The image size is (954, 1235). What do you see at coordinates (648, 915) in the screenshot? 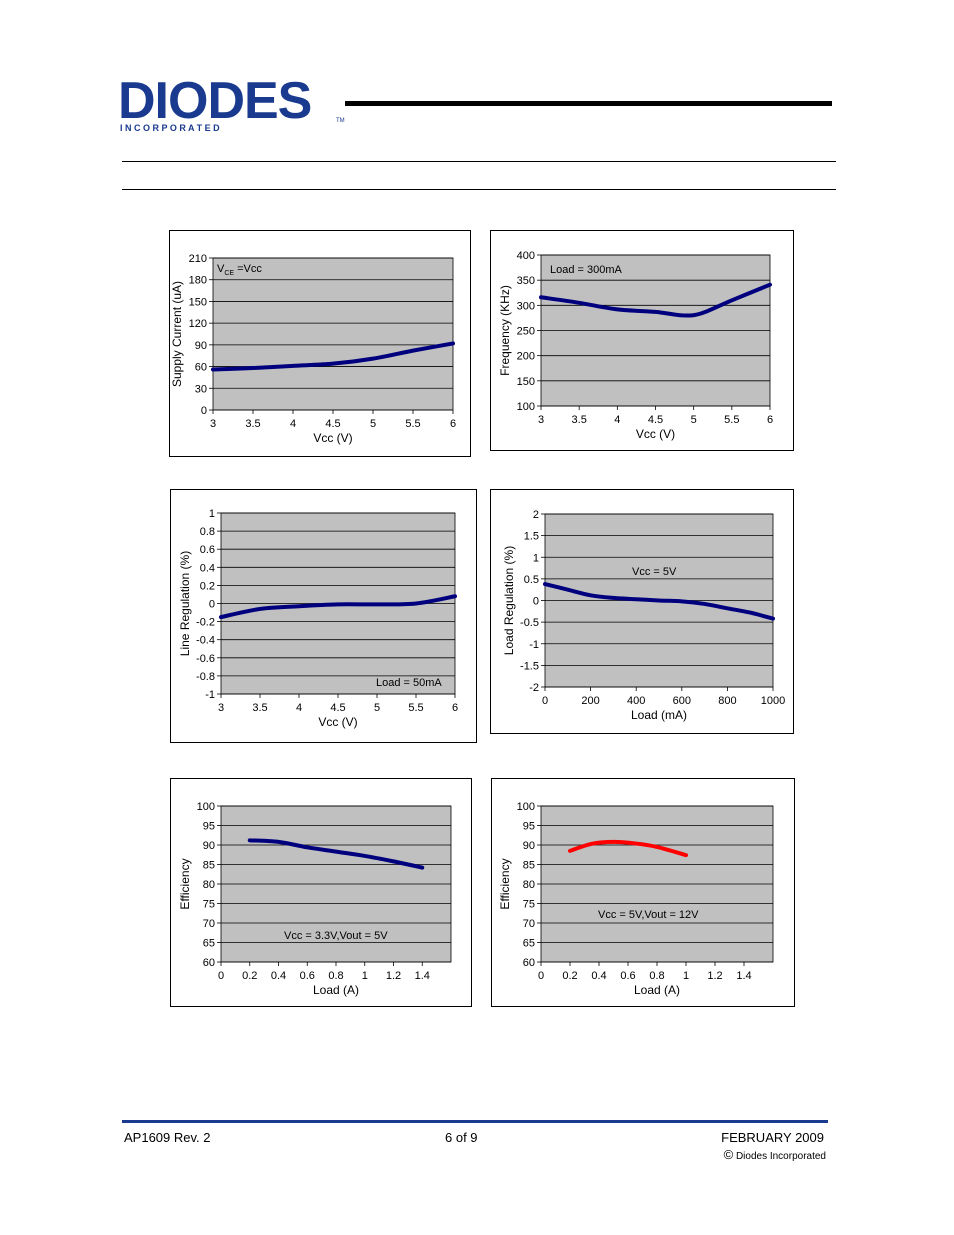
I see `chart-annotation: Vcc = 5V,Vout = 12V` at bounding box center [648, 915].